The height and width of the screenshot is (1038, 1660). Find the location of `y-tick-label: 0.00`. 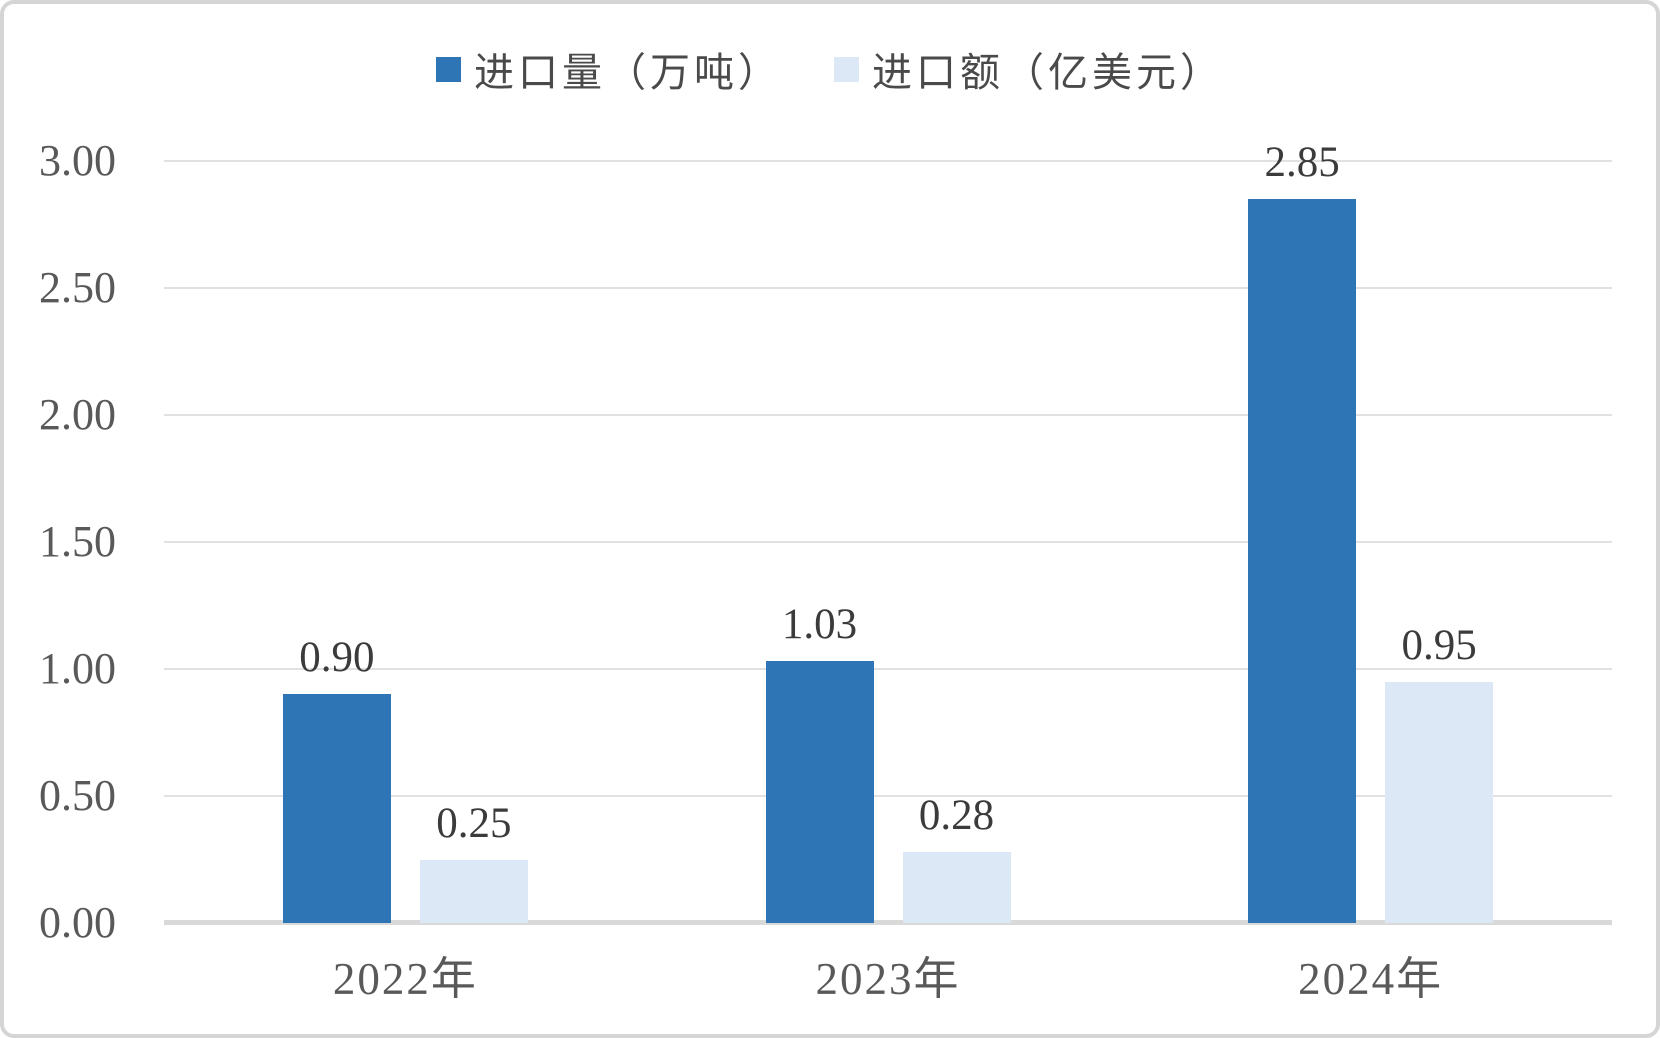

y-tick-label: 0.00 is located at coordinates (77, 922).